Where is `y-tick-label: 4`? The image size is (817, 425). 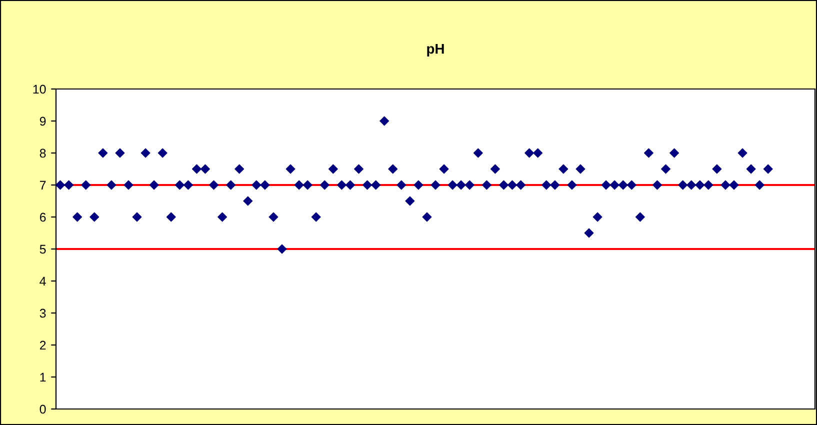
y-tick-label: 4 is located at coordinates (43, 281).